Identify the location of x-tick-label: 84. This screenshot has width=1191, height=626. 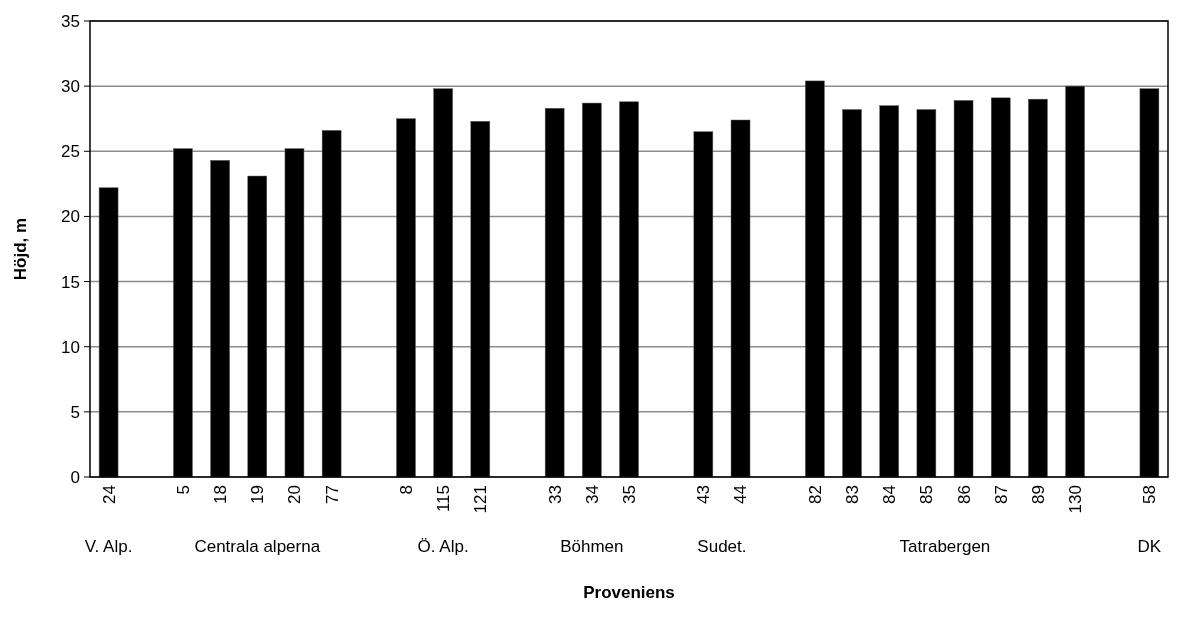
(890, 494).